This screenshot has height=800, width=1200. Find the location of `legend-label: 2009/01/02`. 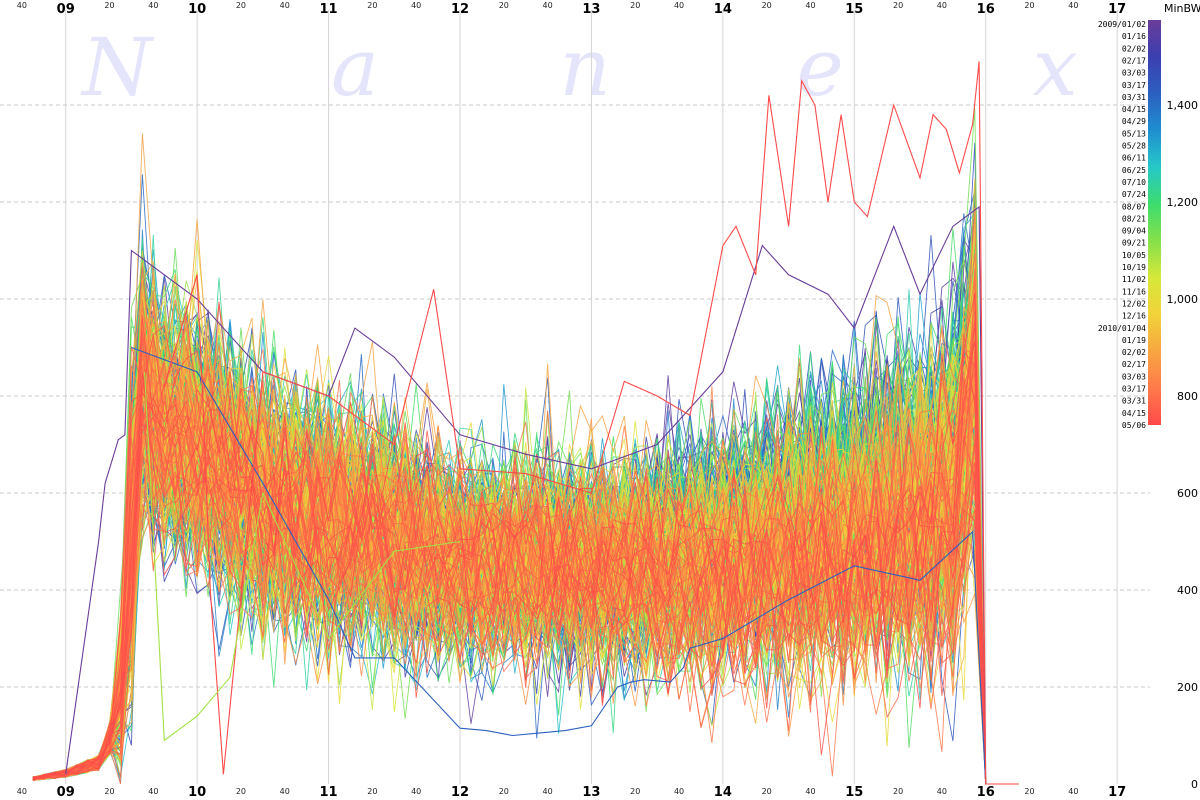

legend-label: 2009/01/02 is located at coordinates (1122, 24).